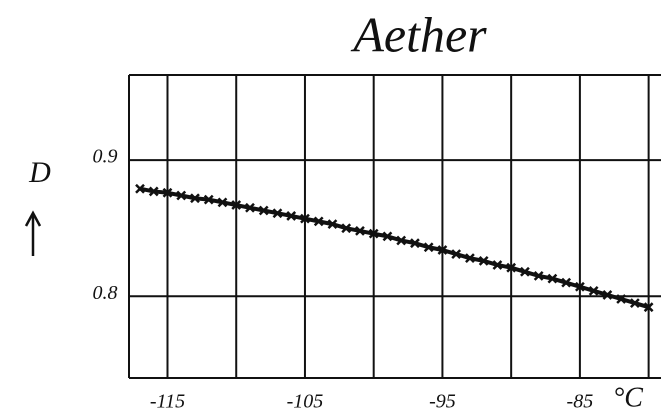 The height and width of the screenshot is (419, 661). What do you see at coordinates (39, 172) in the screenshot?
I see `y-axis-label: D` at bounding box center [39, 172].